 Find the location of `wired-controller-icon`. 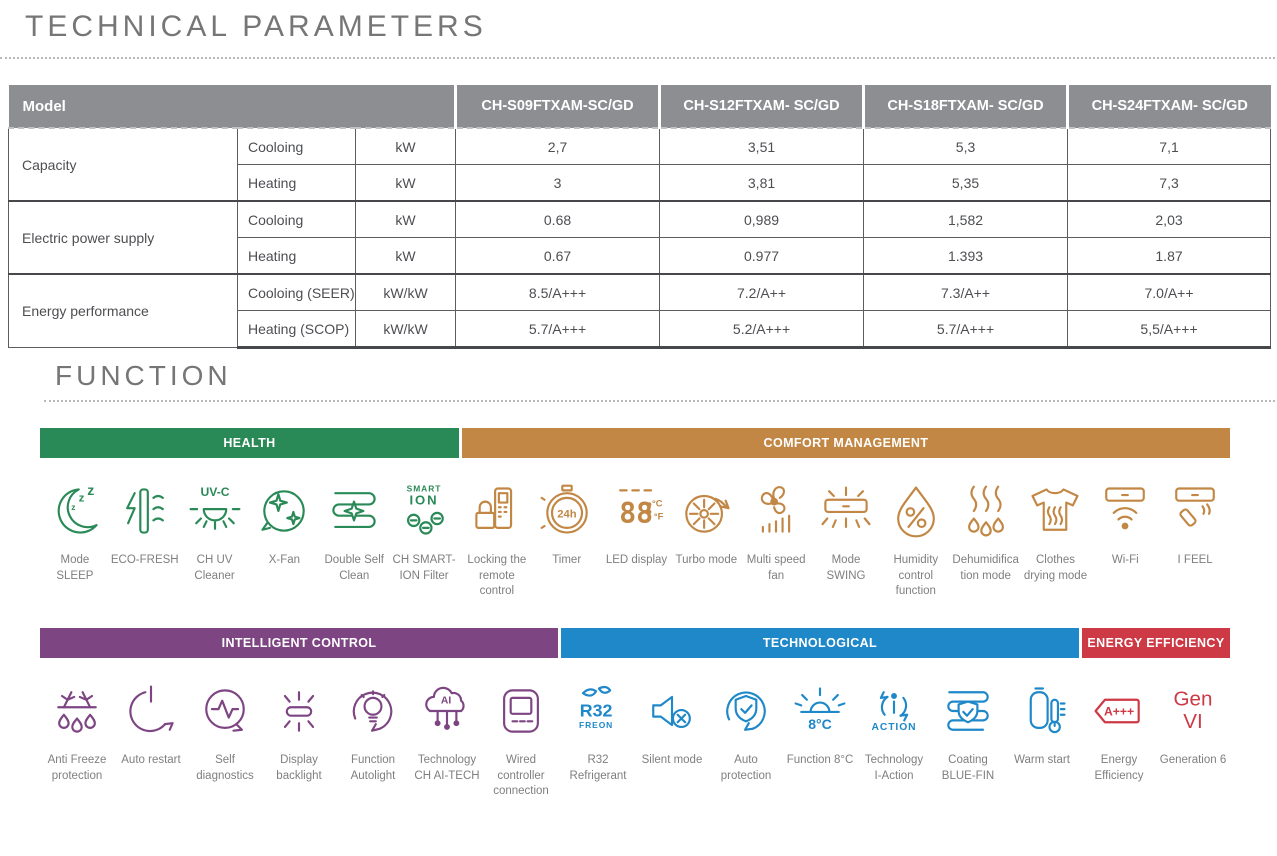

wired-controller-icon is located at coordinates (521, 711).